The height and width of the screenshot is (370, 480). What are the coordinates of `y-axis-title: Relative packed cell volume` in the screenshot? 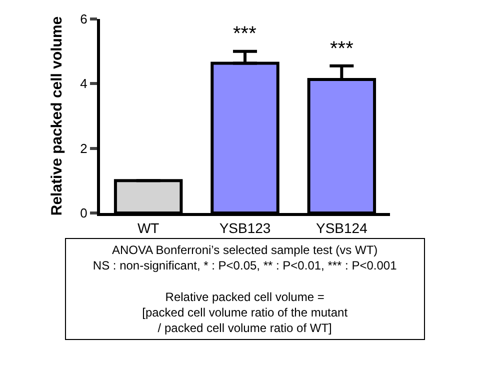 It's located at (57, 116).